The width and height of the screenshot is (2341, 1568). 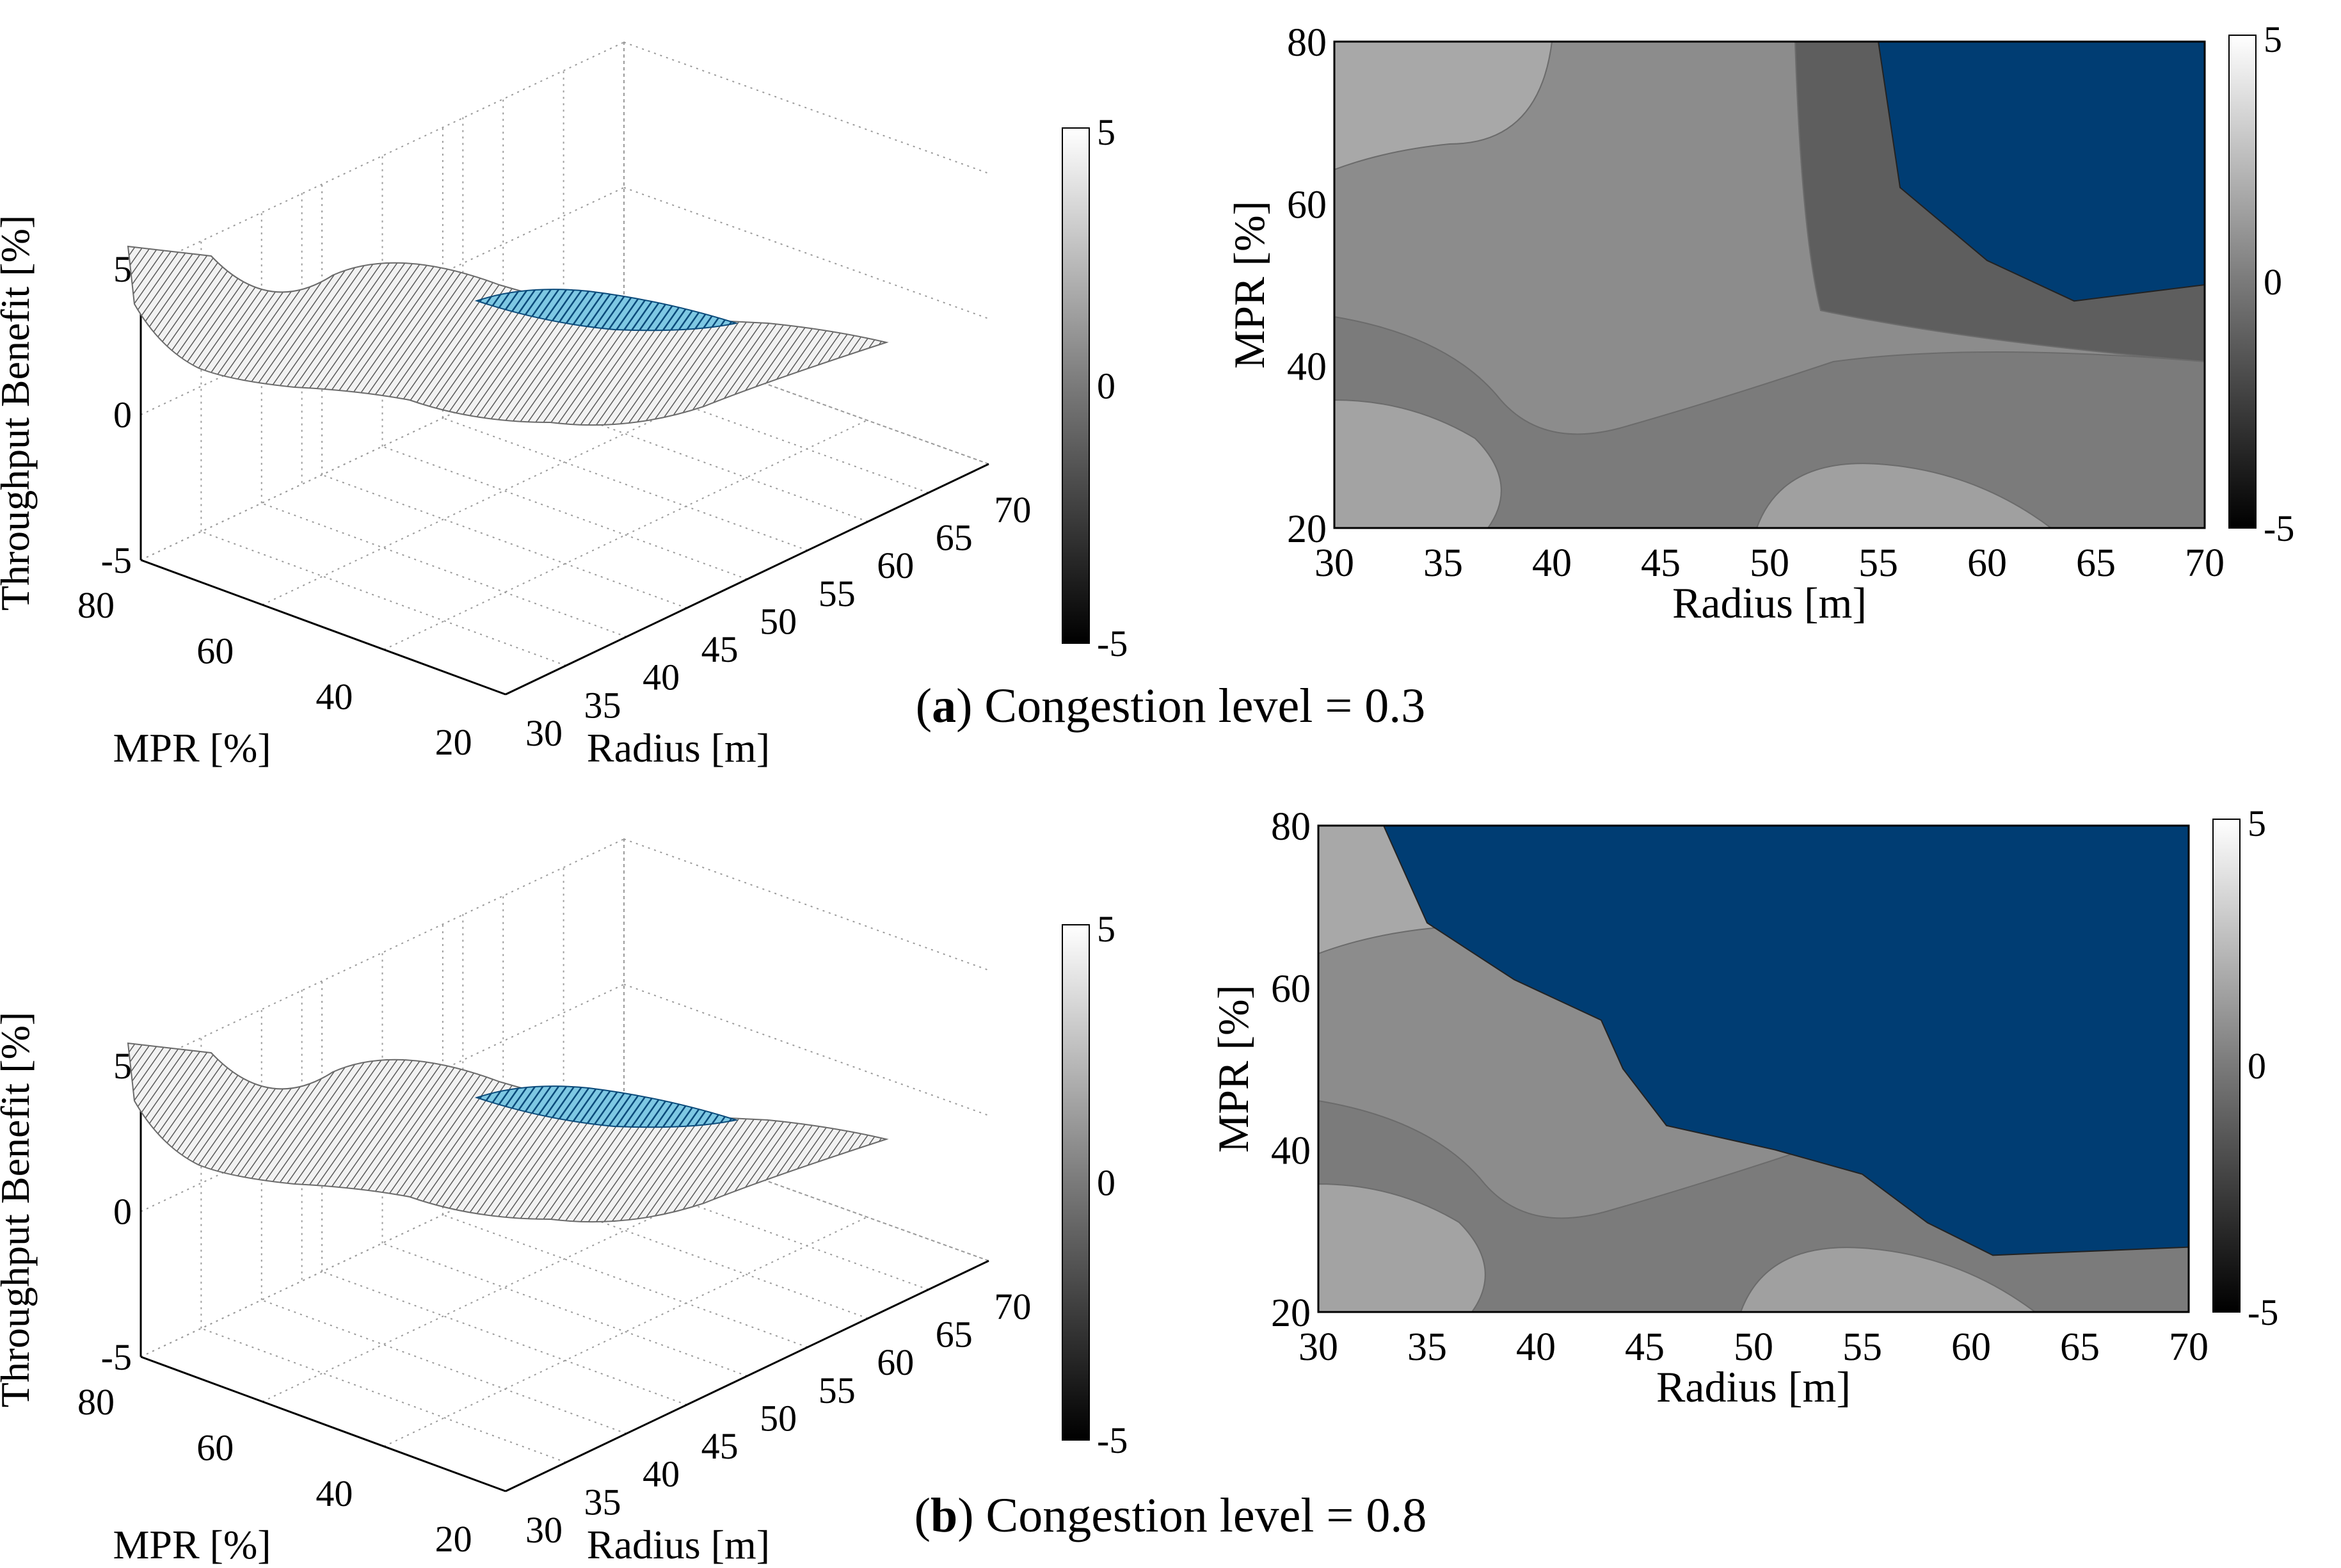 I want to click on caption-a: (a) Congestion level = 0.3, so click(x=1170, y=706).